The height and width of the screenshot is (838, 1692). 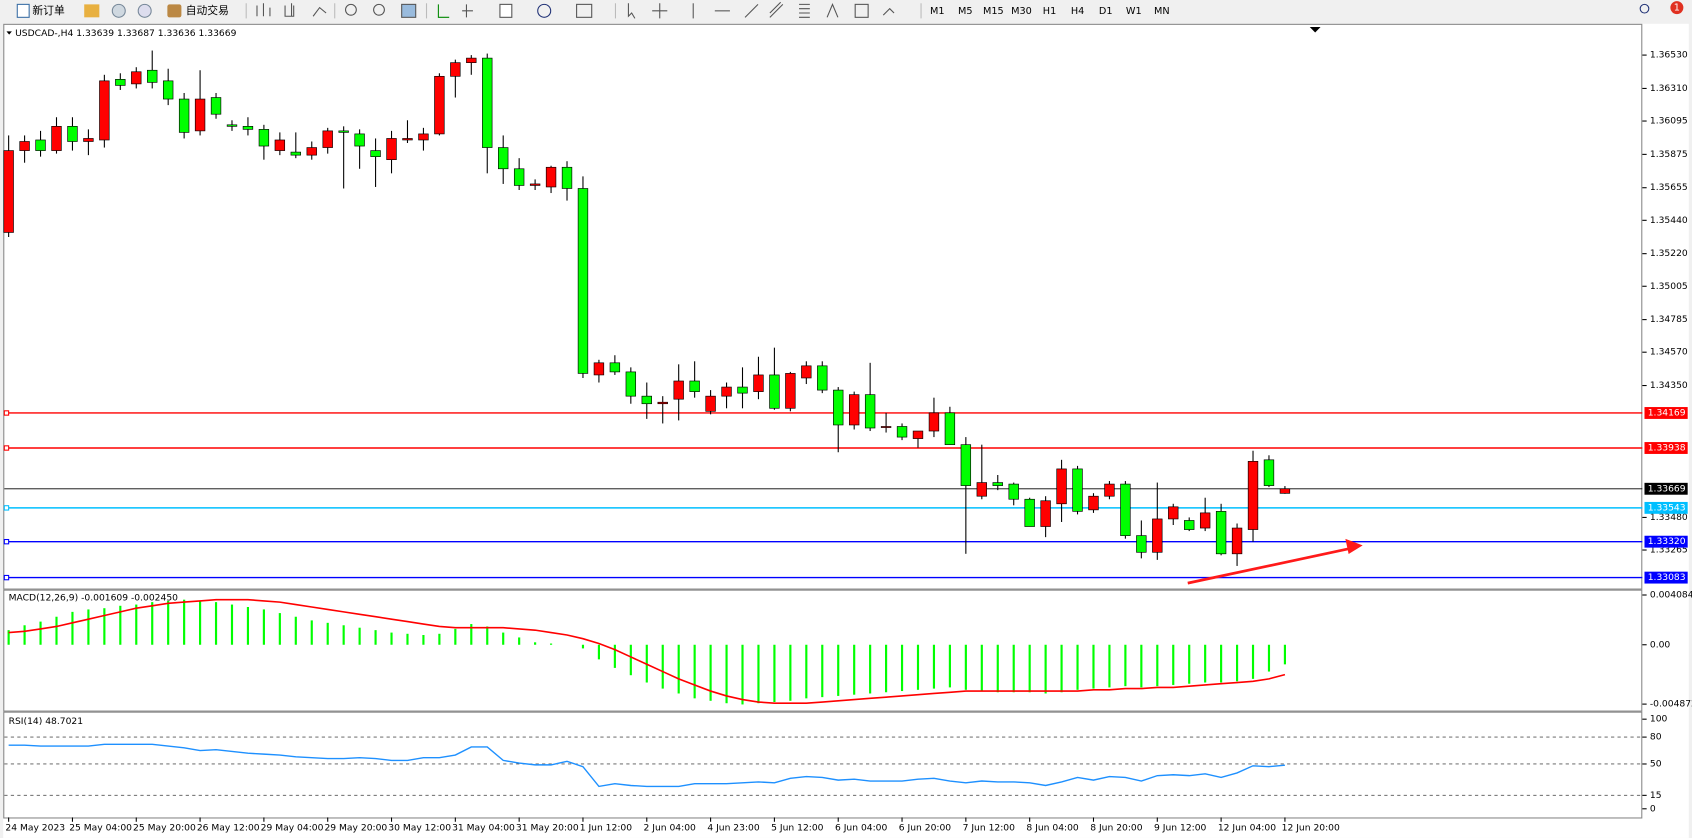 I want to click on notification-count: 1, so click(x=1677, y=8).